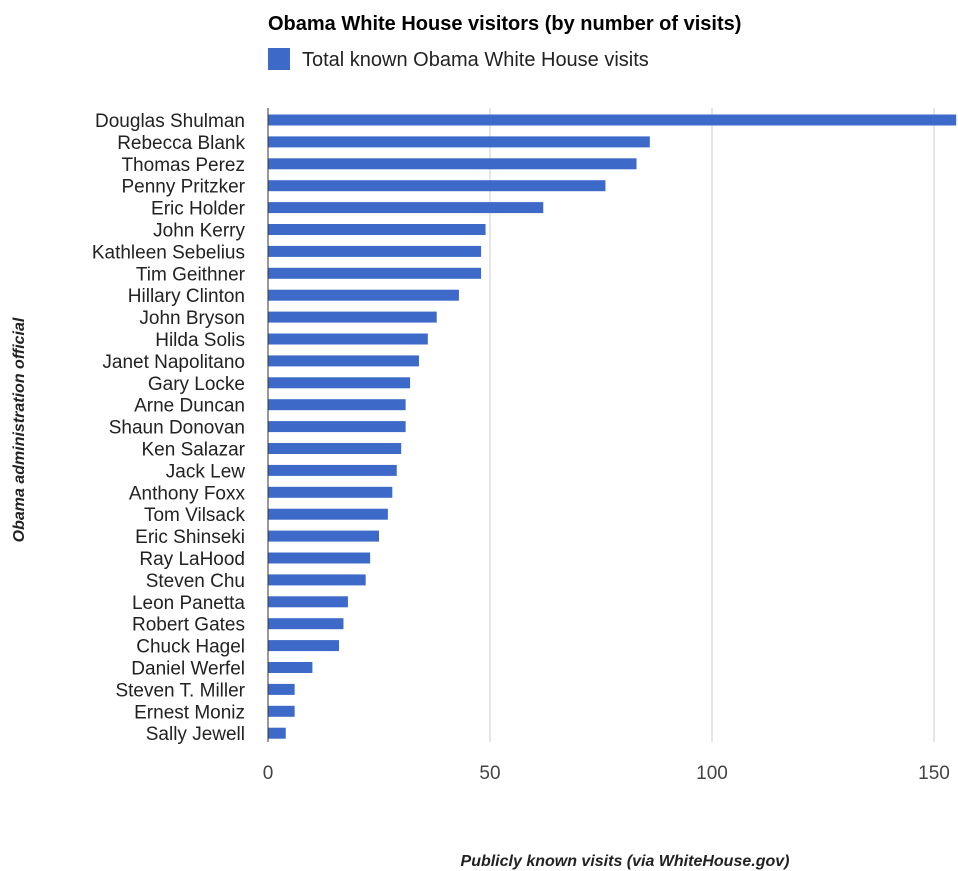 The width and height of the screenshot is (958, 871). What do you see at coordinates (187, 493) in the screenshot?
I see `category-label: Anthony Foxx` at bounding box center [187, 493].